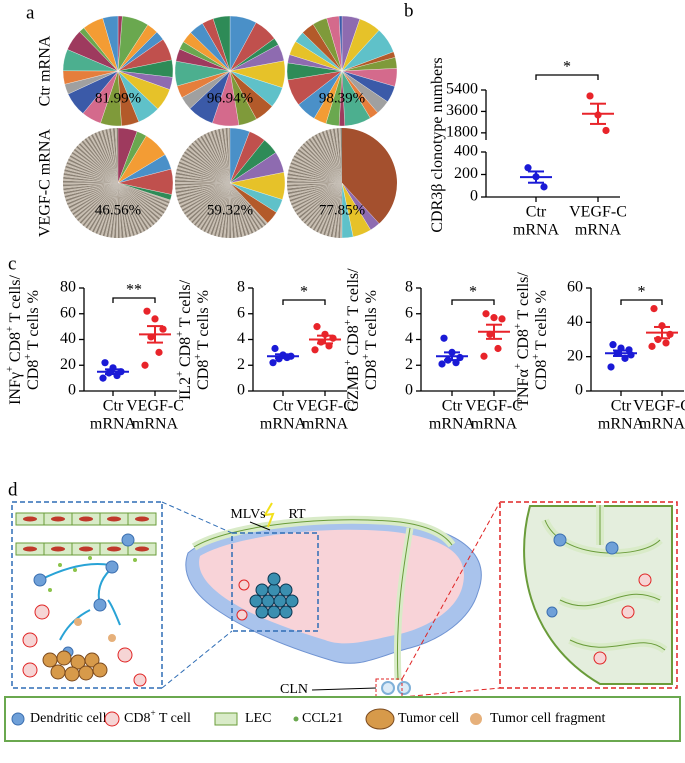 The image size is (685, 763). I want to click on y-tick-label: 6, so click(241, 312).